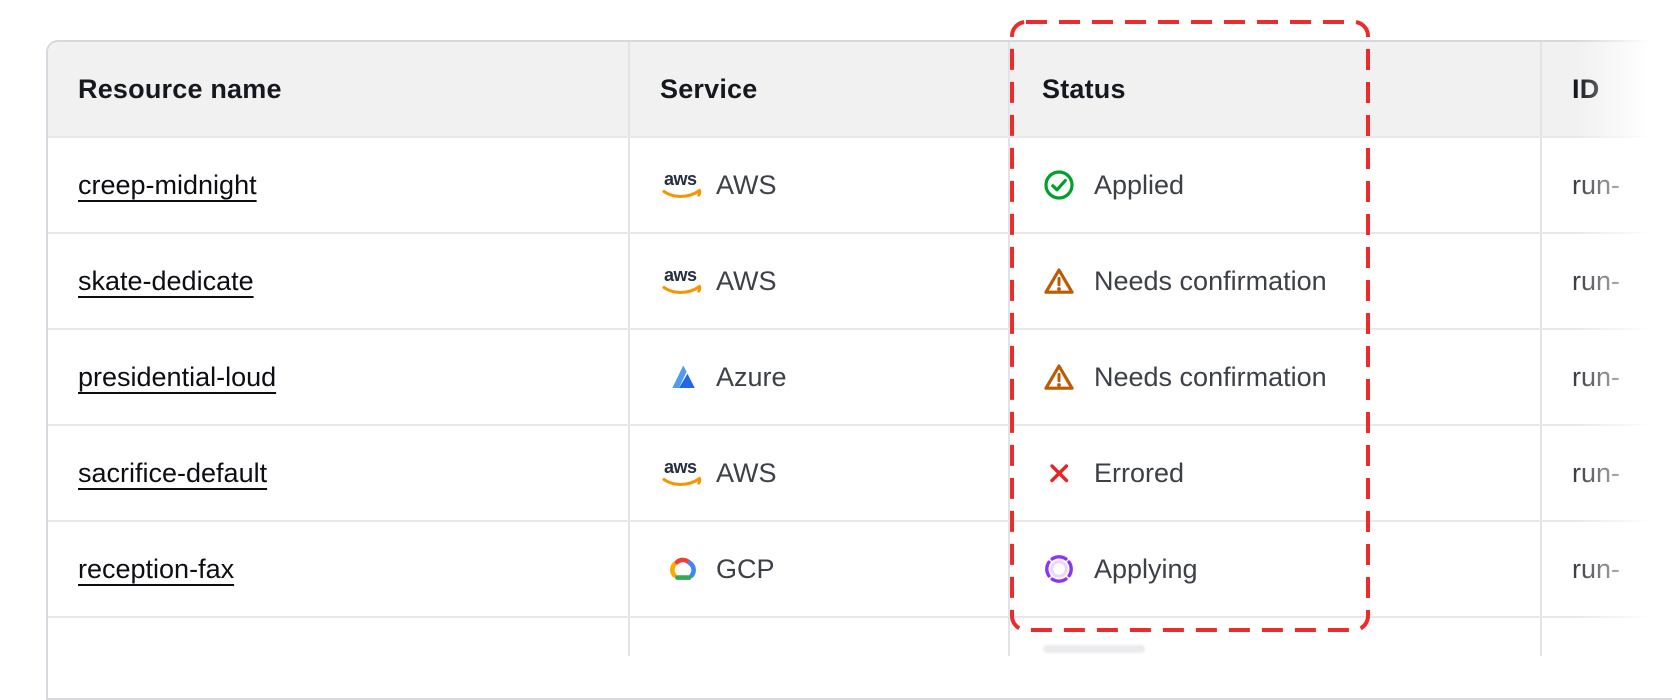 Image resolution: width=1672 pixels, height=700 pixels. Describe the element at coordinates (1586, 88) in the screenshot. I see `column-header-id: ID` at that location.